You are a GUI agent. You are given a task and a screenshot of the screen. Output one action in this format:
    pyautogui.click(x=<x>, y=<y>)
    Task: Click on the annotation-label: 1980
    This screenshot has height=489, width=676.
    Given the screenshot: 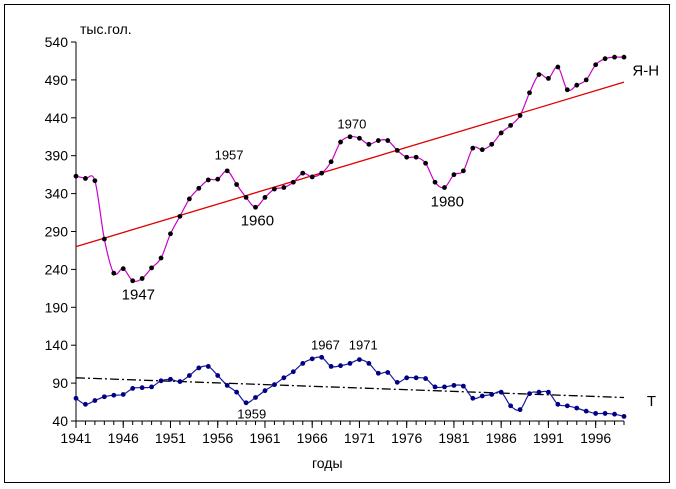 What is the action you would take?
    pyautogui.click(x=447, y=201)
    